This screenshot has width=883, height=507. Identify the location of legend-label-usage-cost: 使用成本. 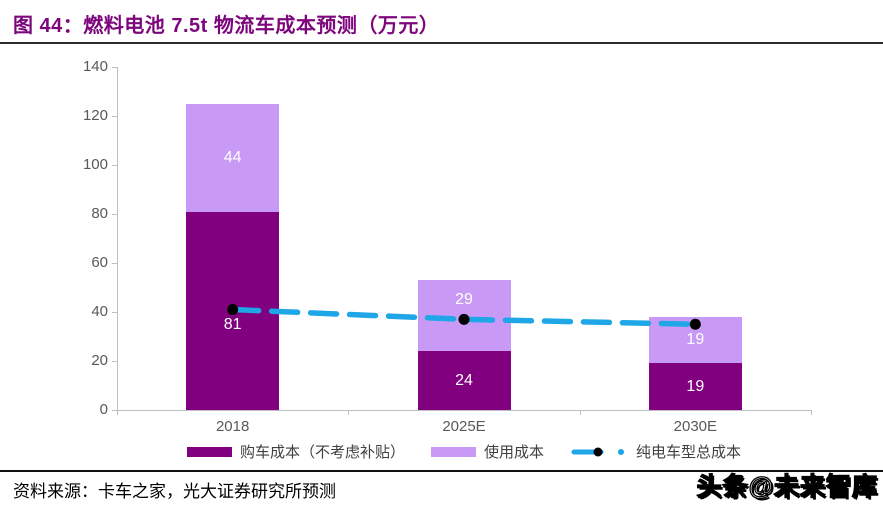
(513, 452).